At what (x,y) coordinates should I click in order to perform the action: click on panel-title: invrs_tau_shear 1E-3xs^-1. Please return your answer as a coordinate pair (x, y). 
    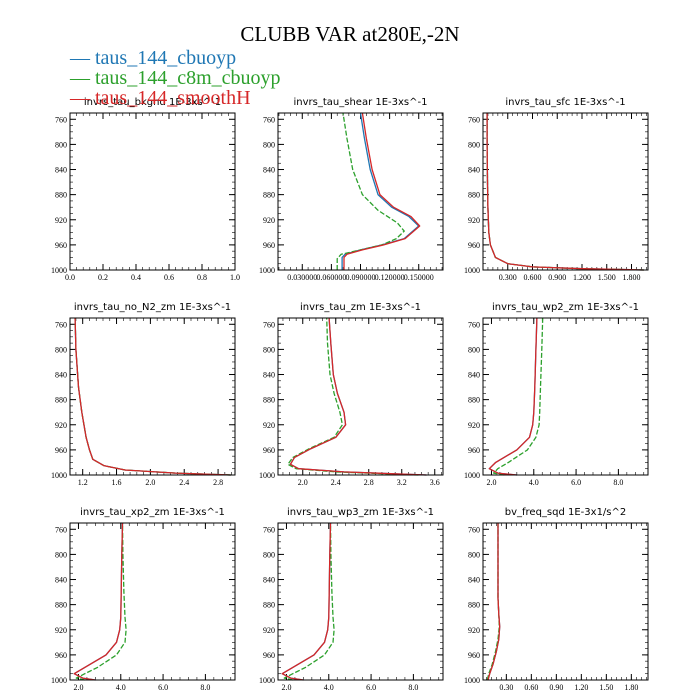
    Looking at the image, I should click on (361, 102).